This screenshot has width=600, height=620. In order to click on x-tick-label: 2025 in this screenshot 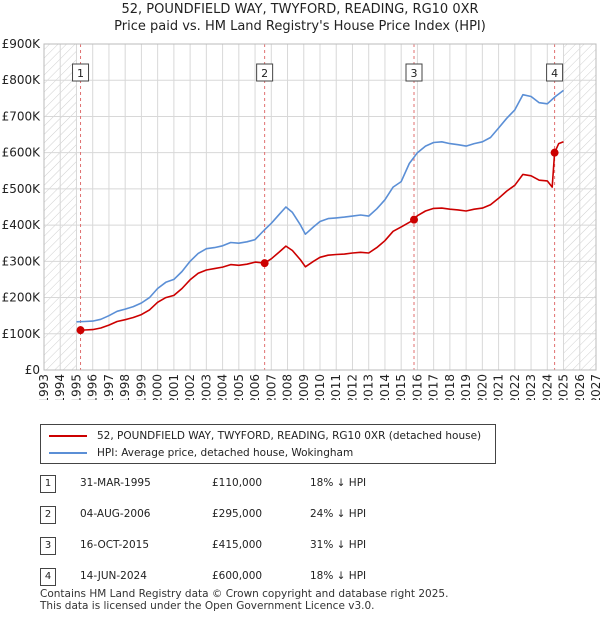, I will do `click(564, 387)`.